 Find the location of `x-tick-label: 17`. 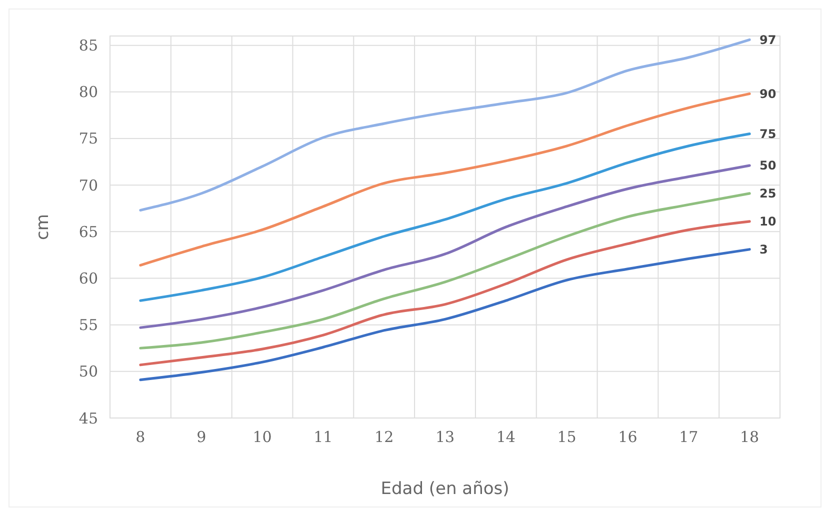

x-tick-label: 17 is located at coordinates (688, 437).